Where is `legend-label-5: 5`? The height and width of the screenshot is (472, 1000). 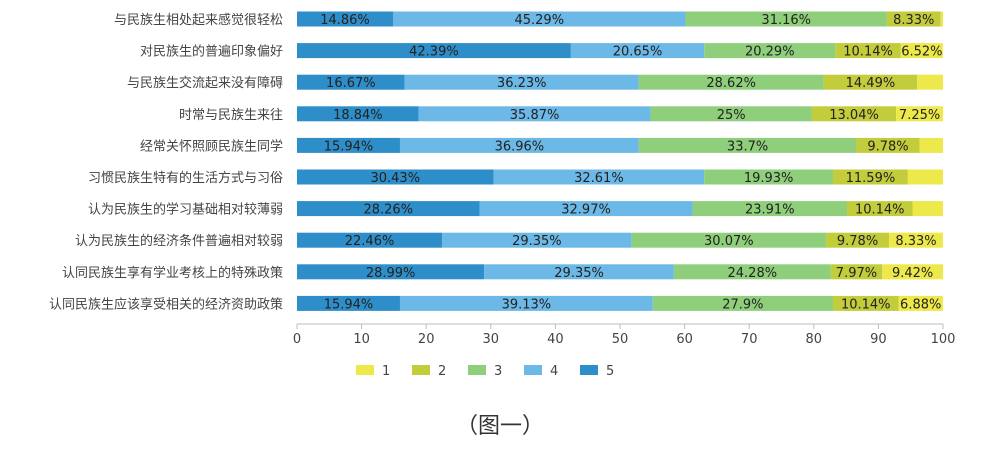 legend-label-5: 5 is located at coordinates (610, 371).